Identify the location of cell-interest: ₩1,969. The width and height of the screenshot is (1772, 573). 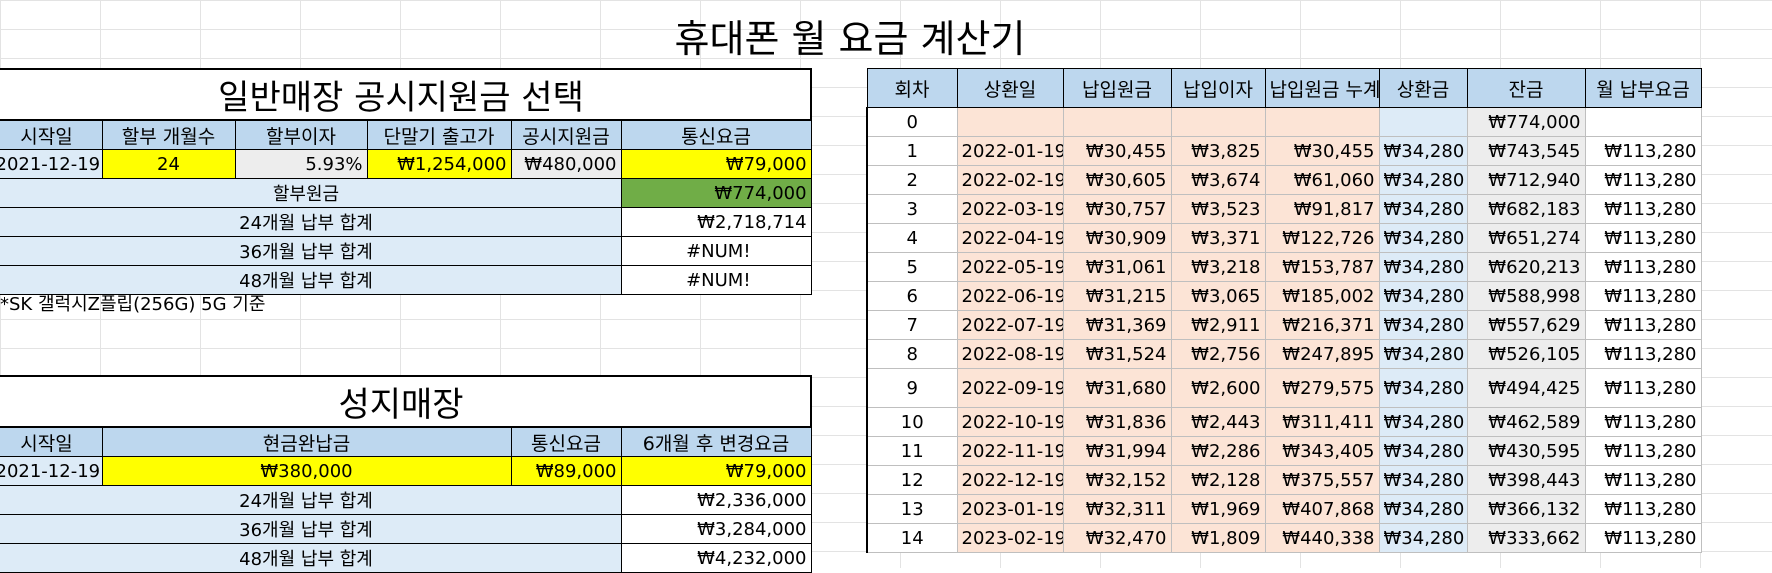
(1218, 509).